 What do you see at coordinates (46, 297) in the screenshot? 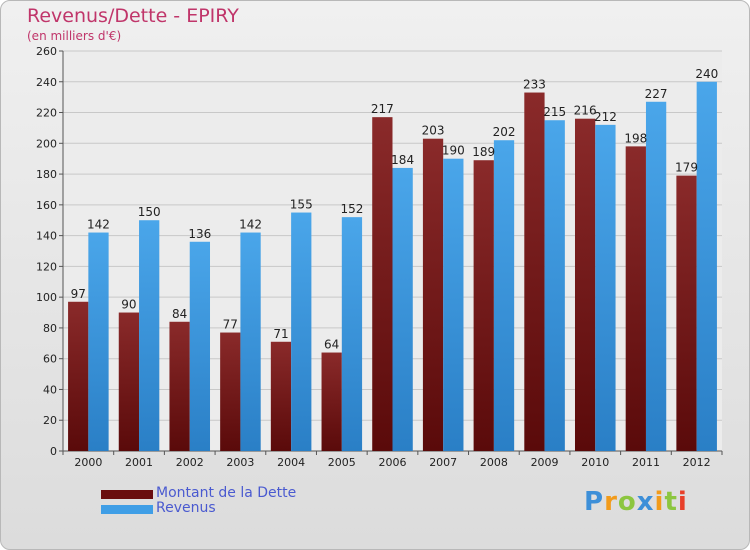
I see `y-tick-label: 100` at bounding box center [46, 297].